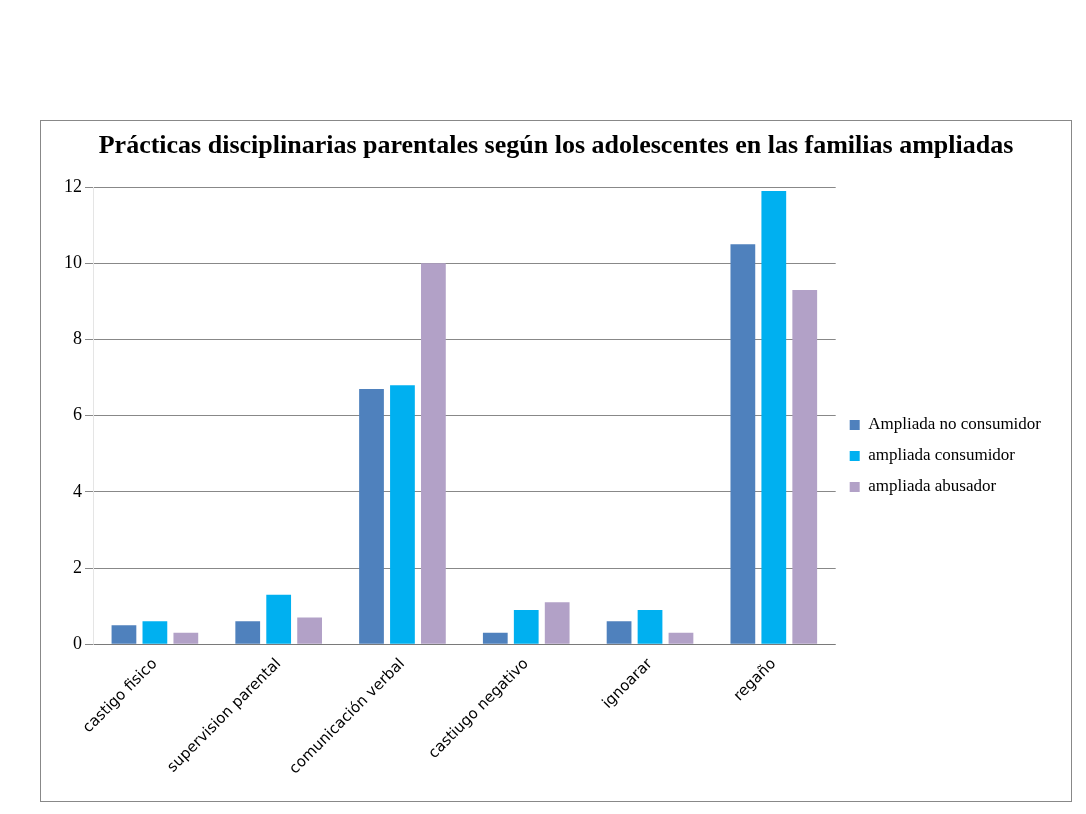 This screenshot has width=1086, height=814. I want to click on y-tick-label: 8, so click(77, 338).